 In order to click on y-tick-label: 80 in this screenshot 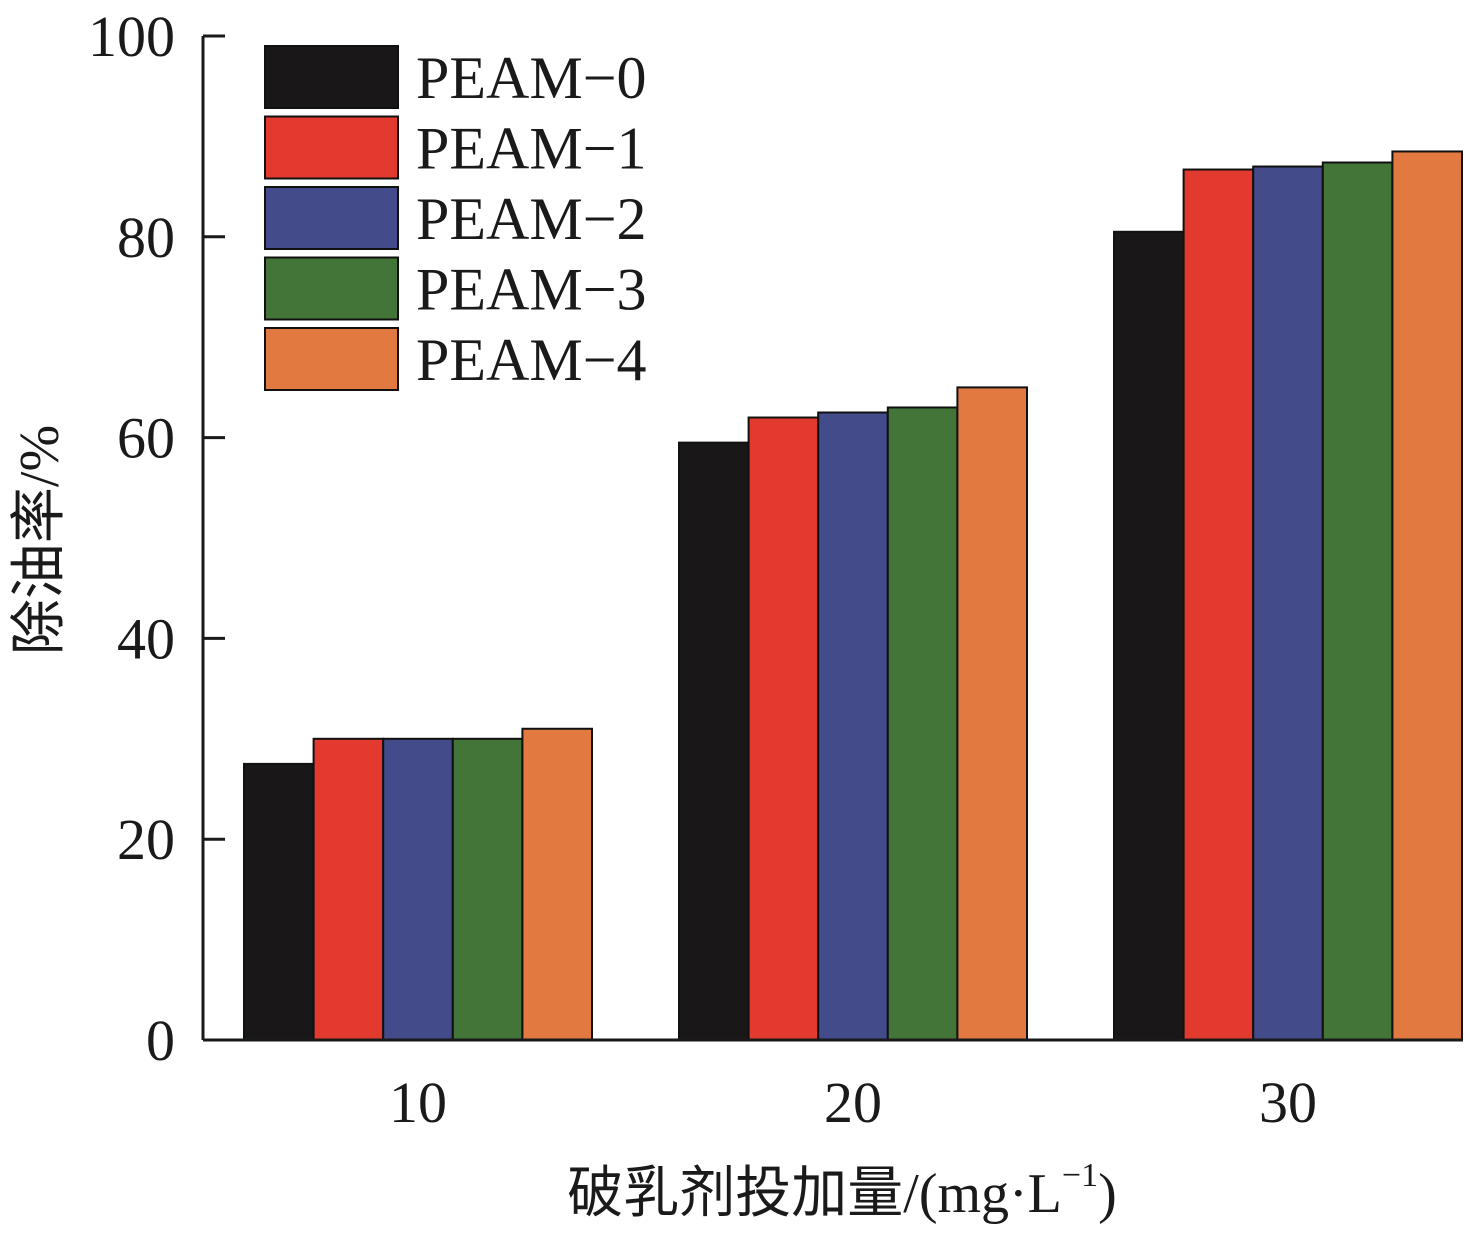, I will do `click(146, 237)`.